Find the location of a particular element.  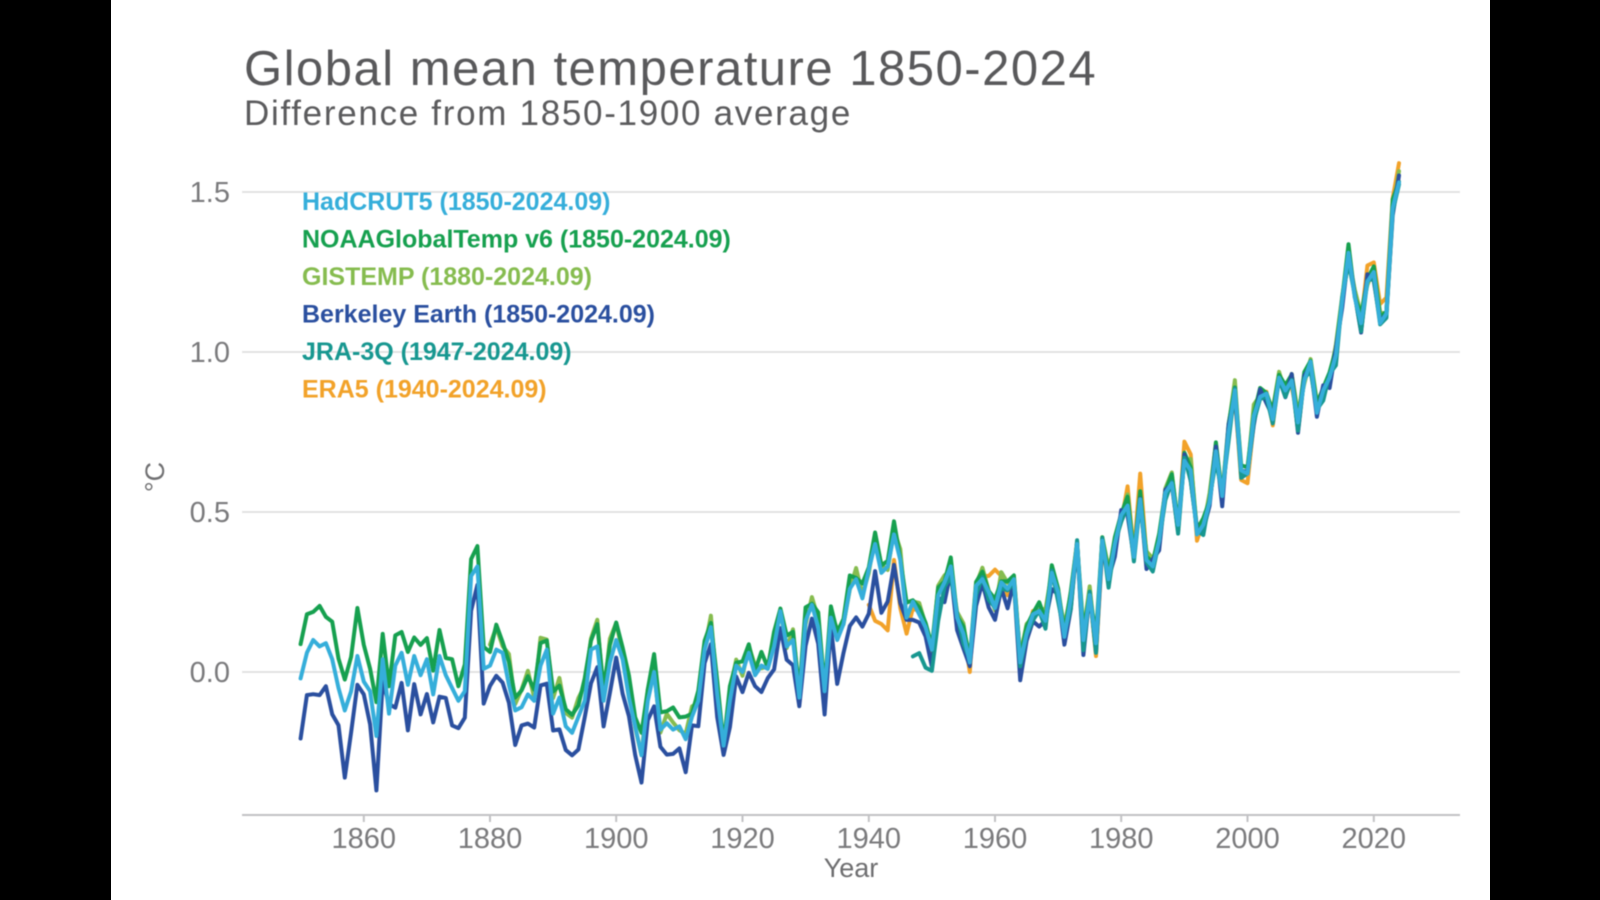

svg-text: HadCRUT5 (1850-2024.09) is located at coordinates (456, 202).